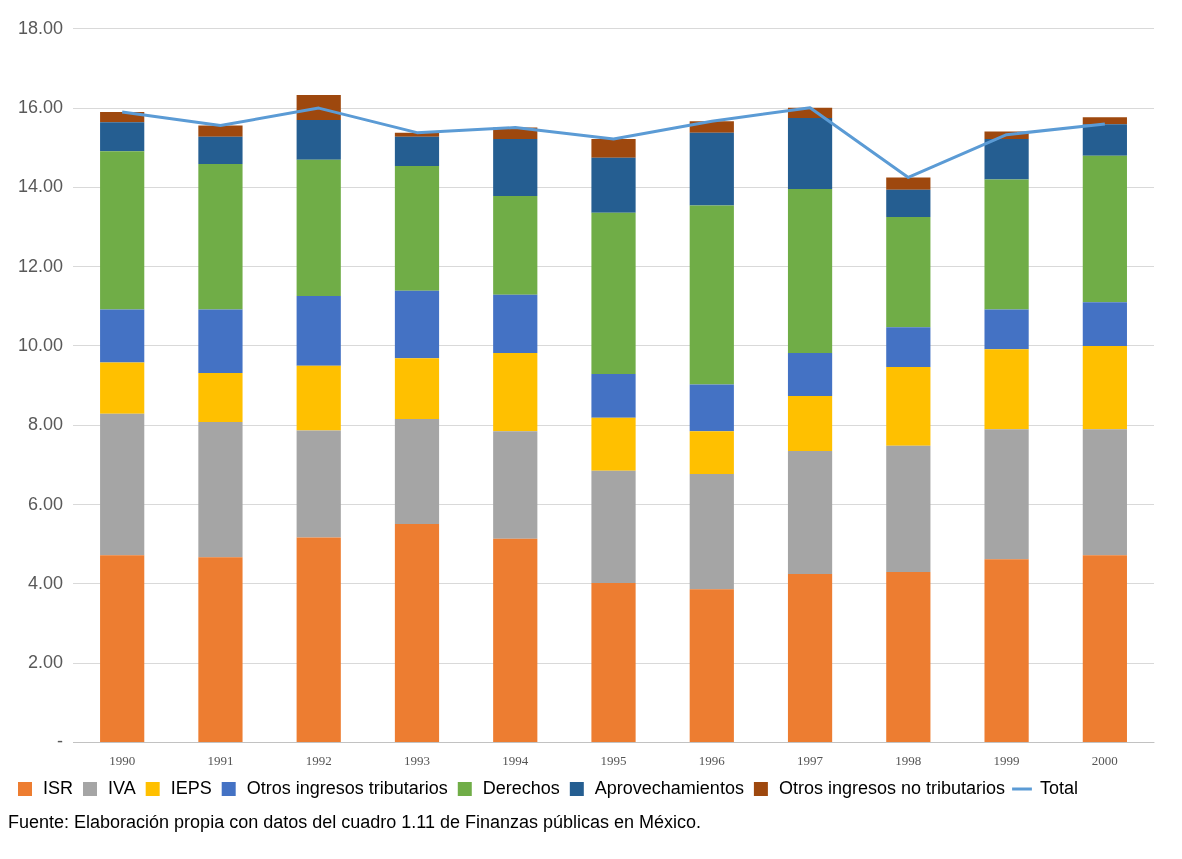  I want to click on y-tick-label: 8.00, so click(46, 424).